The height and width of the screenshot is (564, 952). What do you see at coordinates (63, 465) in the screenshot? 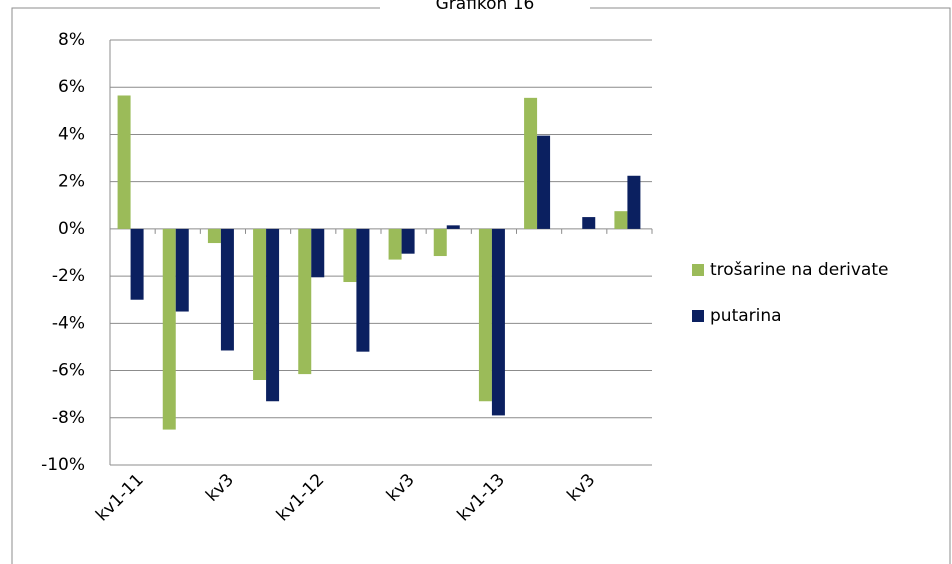
I see `y-tick-label: -10%` at bounding box center [63, 465].